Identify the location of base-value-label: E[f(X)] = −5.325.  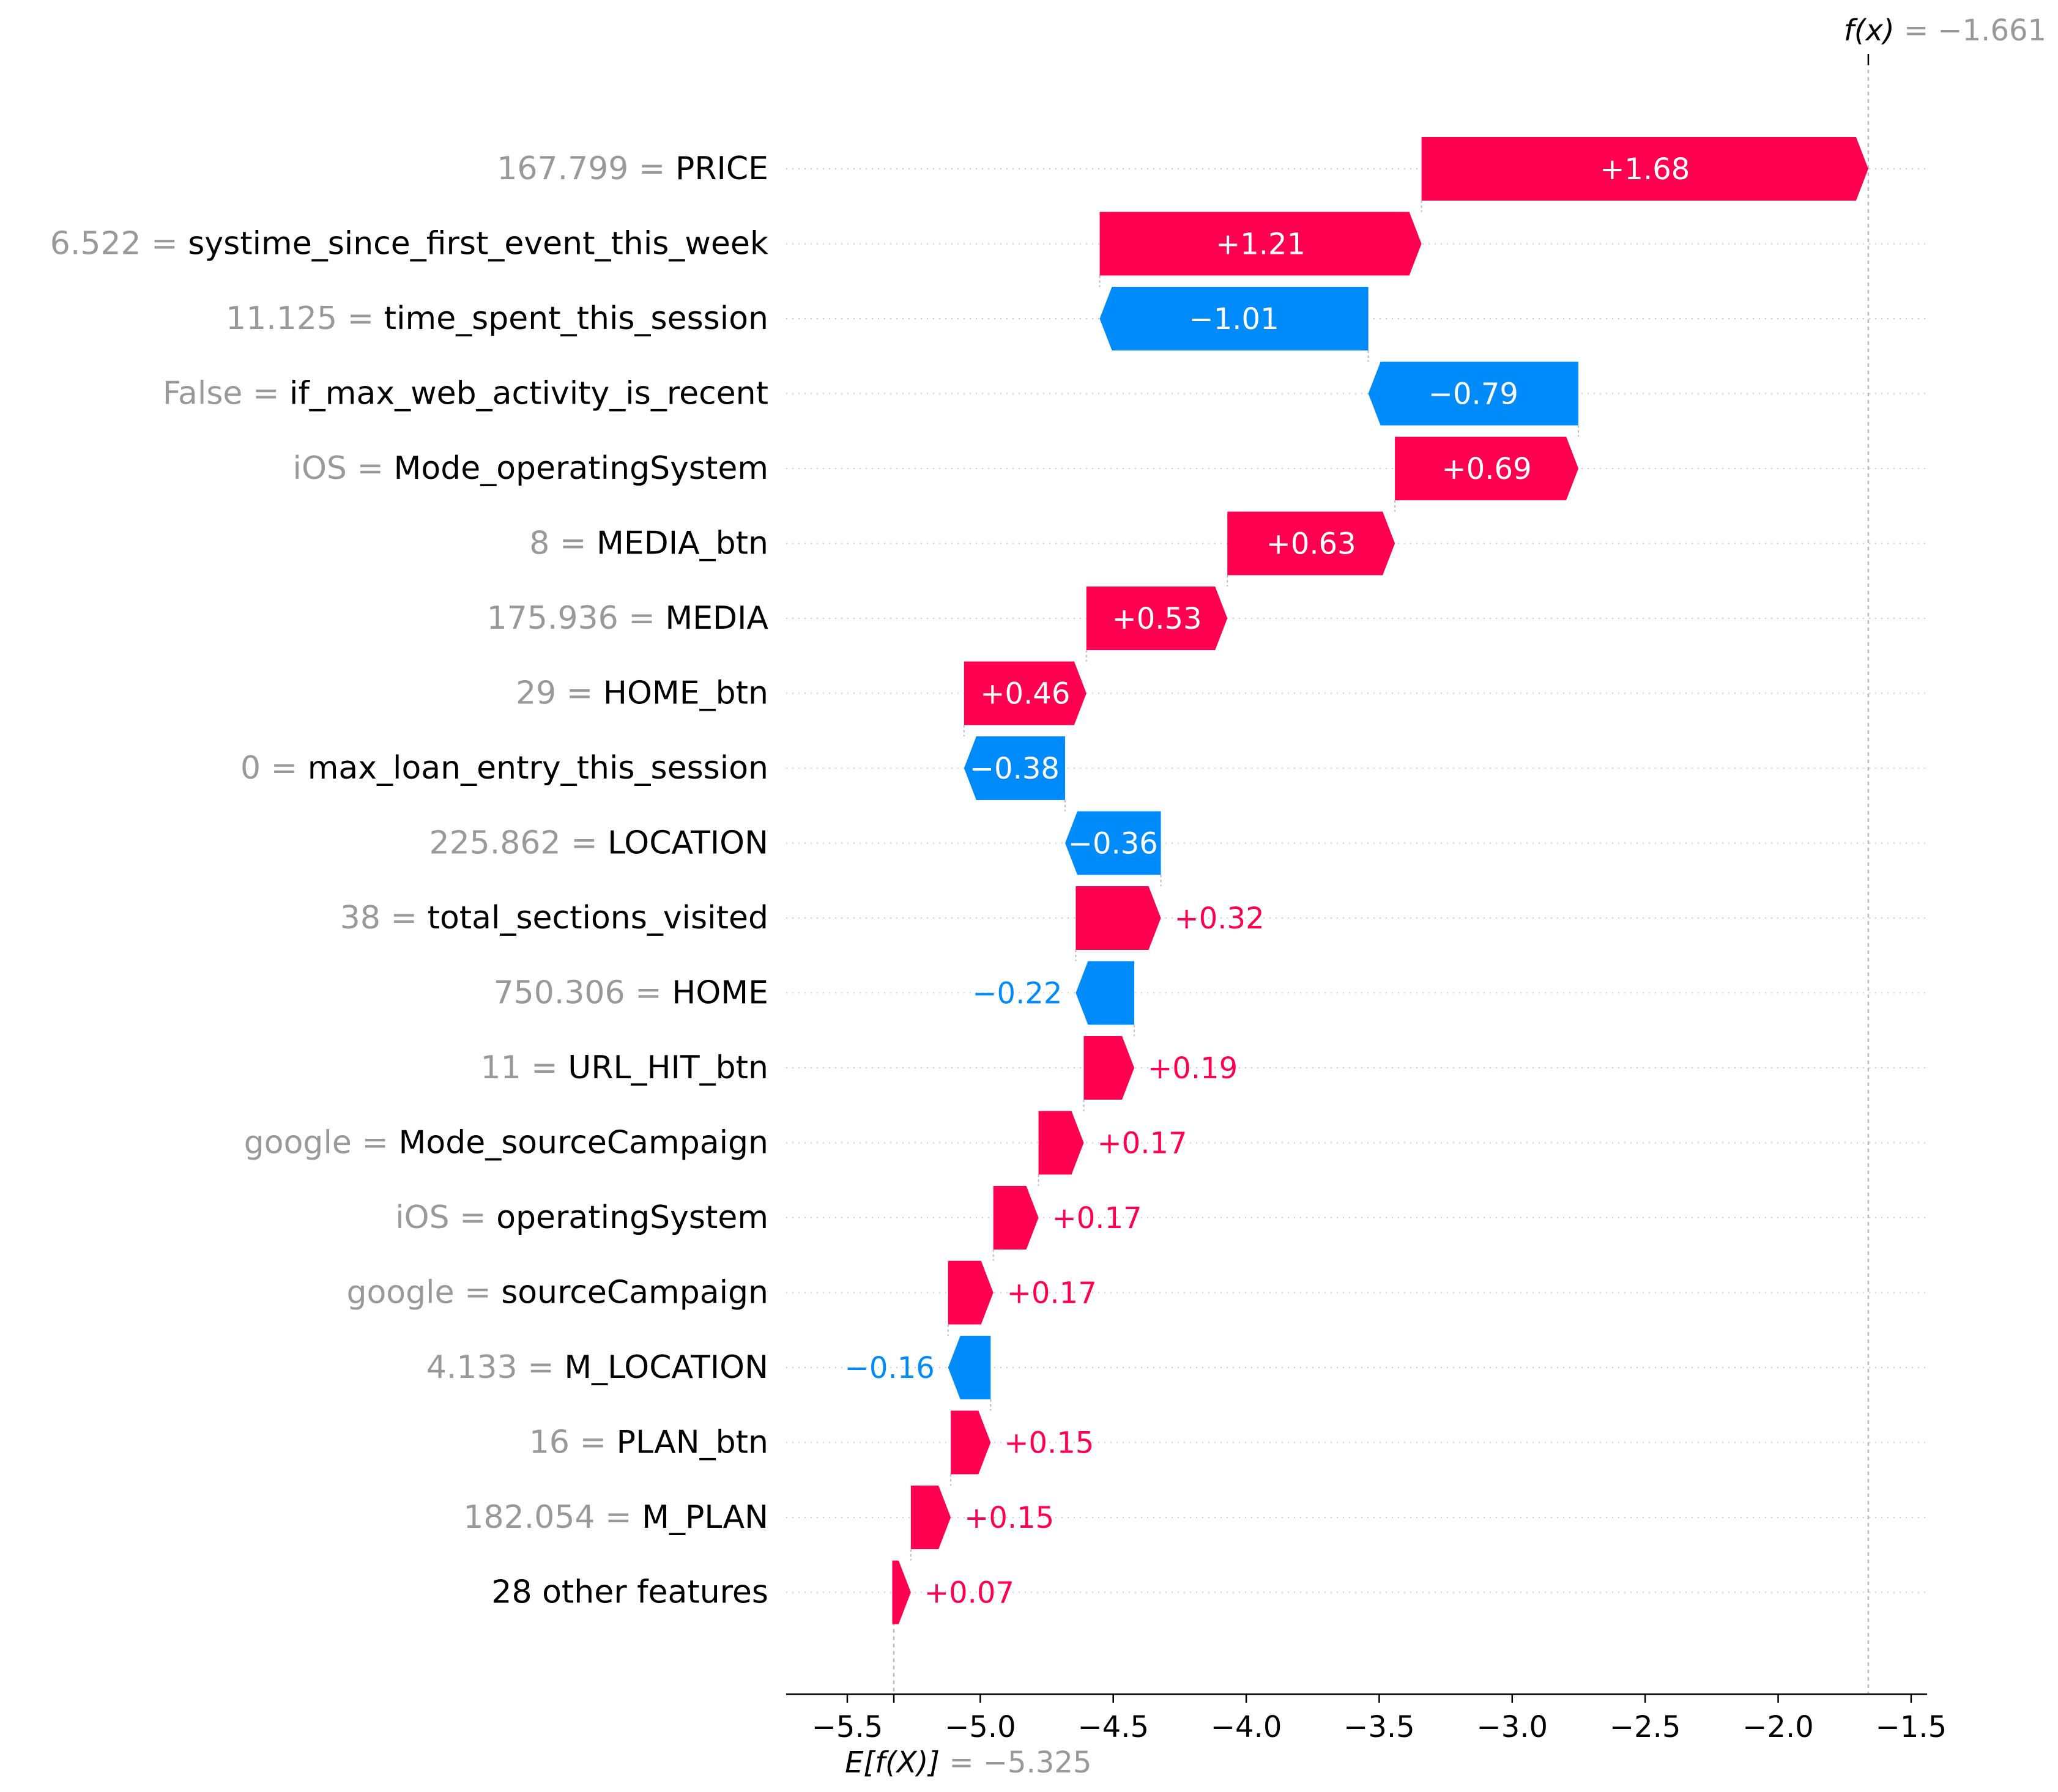
(968, 1763).